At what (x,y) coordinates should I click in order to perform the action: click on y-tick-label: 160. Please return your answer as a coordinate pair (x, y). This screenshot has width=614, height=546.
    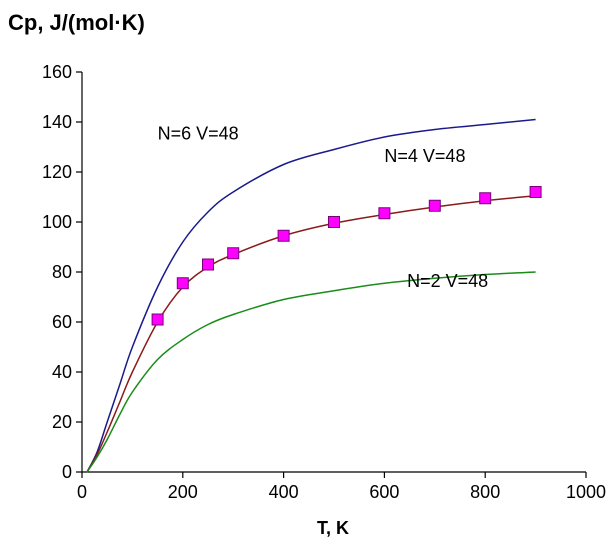
    Looking at the image, I should click on (57, 72).